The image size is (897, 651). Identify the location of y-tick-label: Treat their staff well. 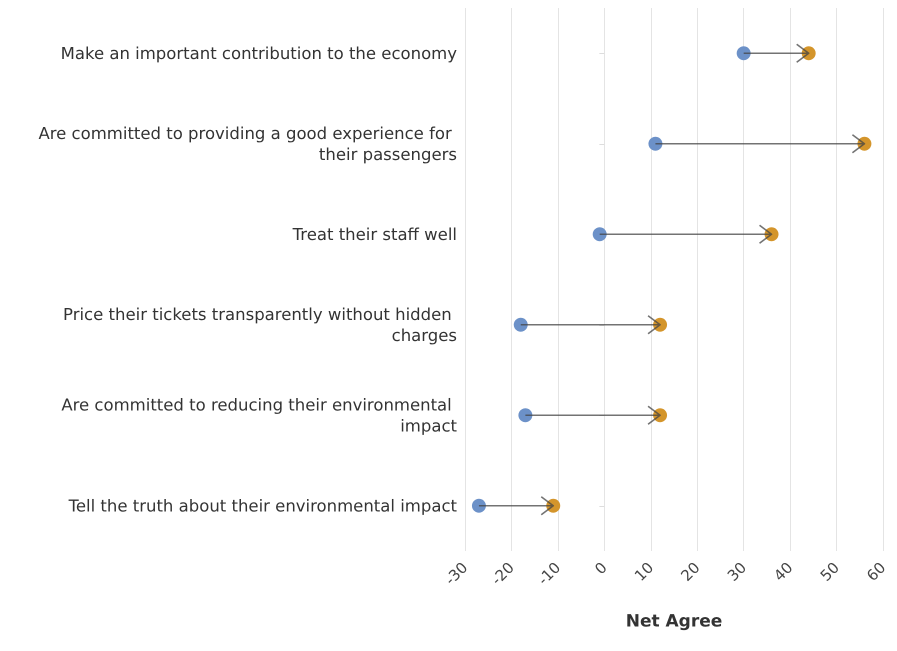
(374, 234).